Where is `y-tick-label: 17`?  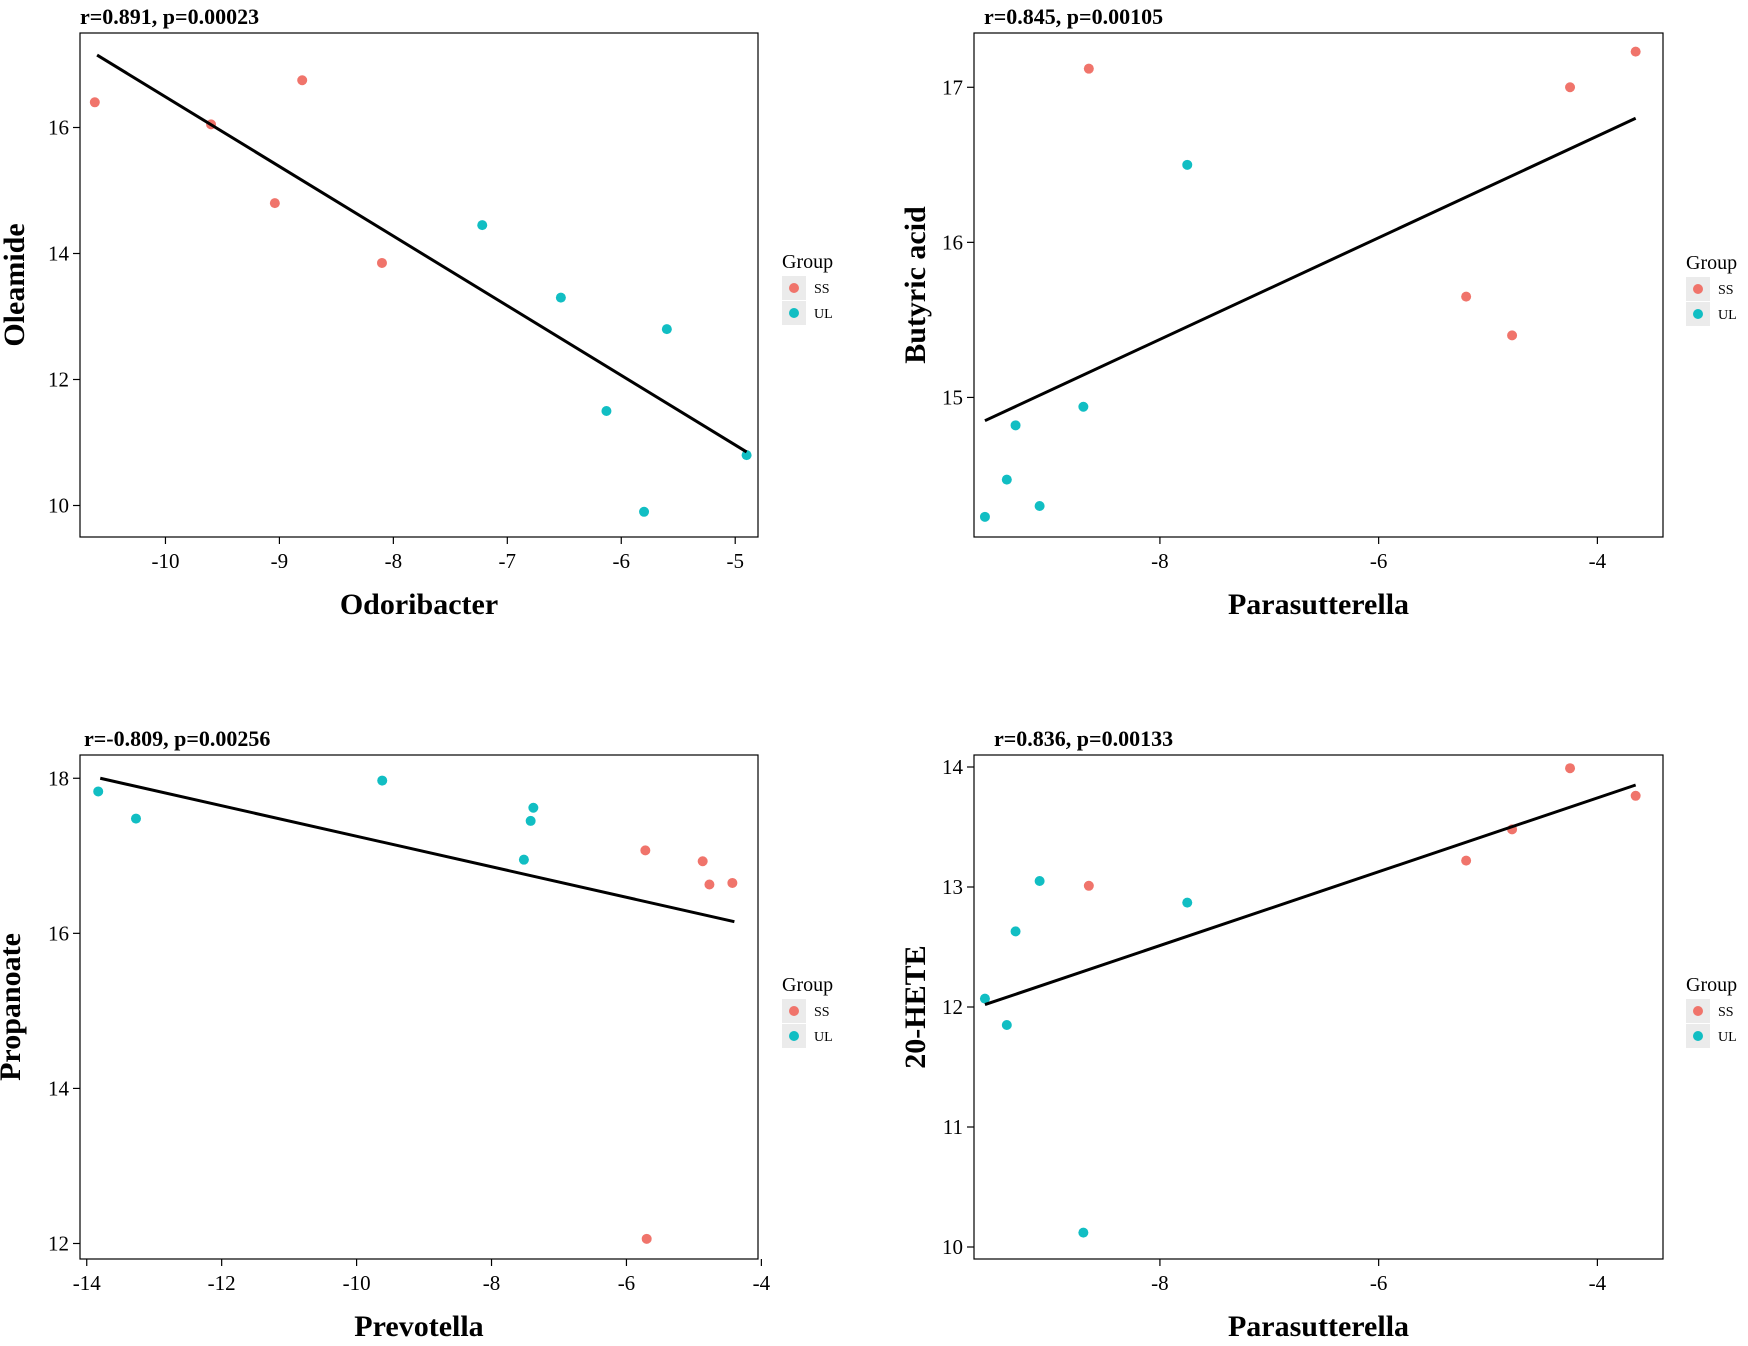 y-tick-label: 17 is located at coordinates (952, 87).